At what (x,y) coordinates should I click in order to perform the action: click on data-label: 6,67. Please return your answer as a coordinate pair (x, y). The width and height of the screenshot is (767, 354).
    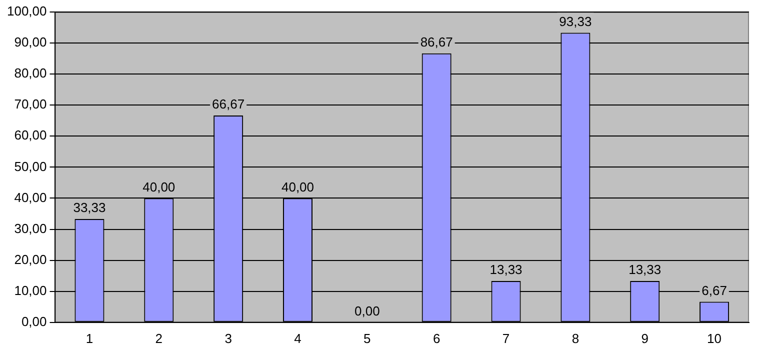
    Looking at the image, I should click on (714, 290).